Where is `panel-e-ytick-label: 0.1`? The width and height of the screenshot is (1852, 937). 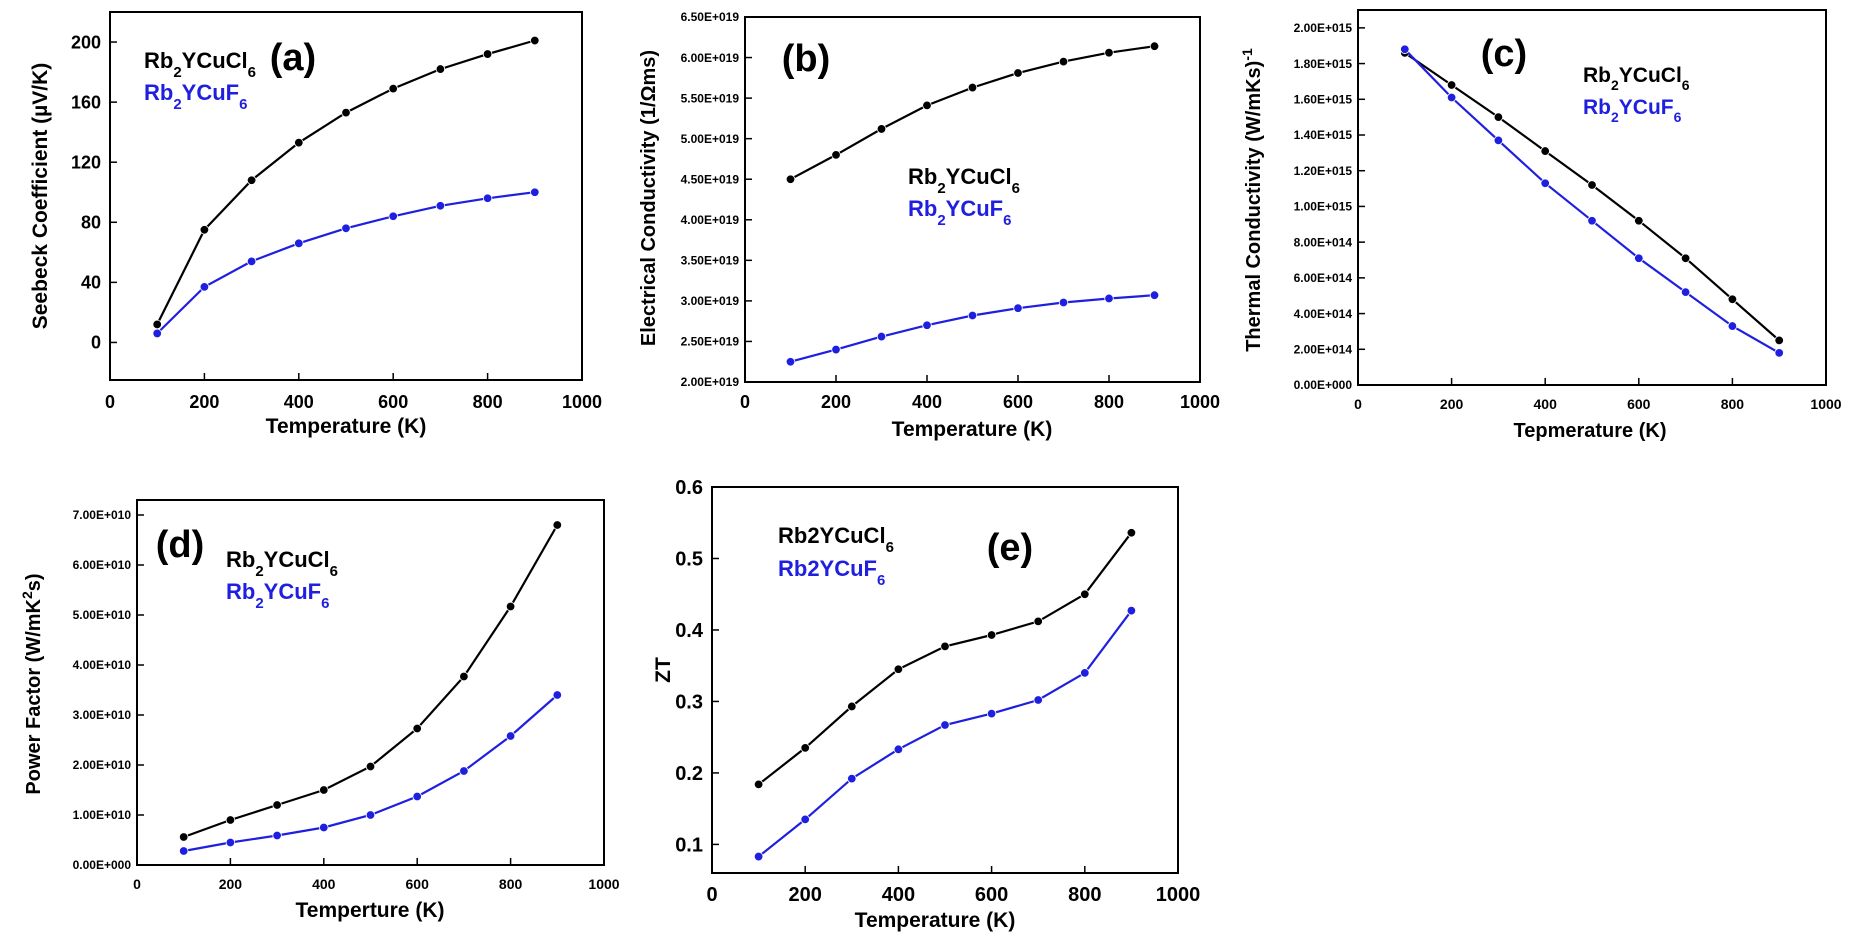 panel-e-ytick-label: 0.1 is located at coordinates (689, 845).